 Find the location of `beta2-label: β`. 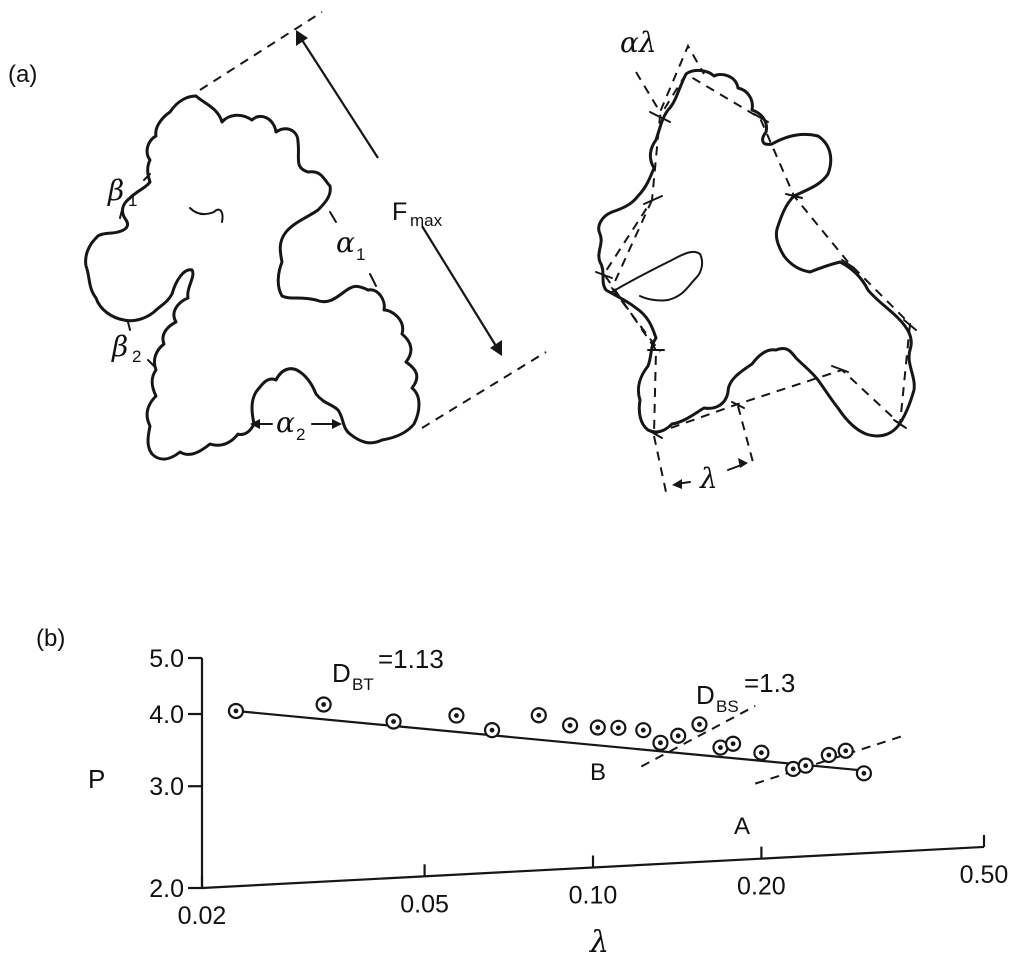

beta2-label: β is located at coordinates (119, 346).